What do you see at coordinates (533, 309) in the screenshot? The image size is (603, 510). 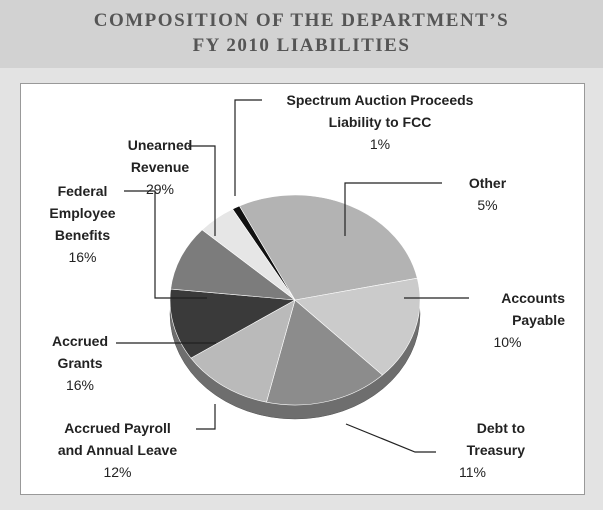 I see `category-label: Accounts Payable` at bounding box center [533, 309].